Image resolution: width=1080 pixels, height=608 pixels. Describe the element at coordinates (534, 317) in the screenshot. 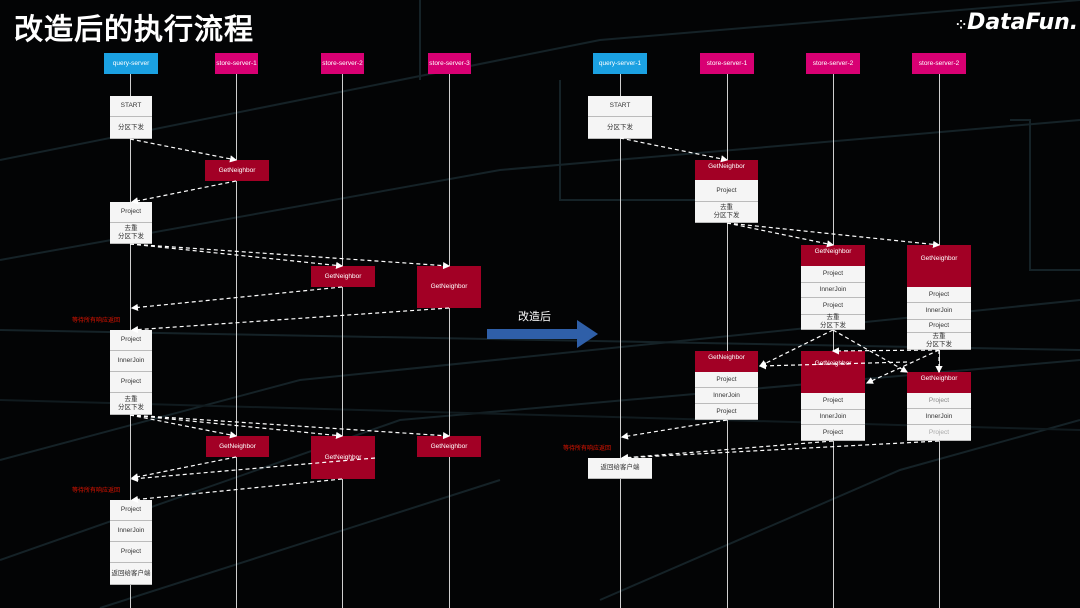

I see `transition-label: 改造后` at that location.